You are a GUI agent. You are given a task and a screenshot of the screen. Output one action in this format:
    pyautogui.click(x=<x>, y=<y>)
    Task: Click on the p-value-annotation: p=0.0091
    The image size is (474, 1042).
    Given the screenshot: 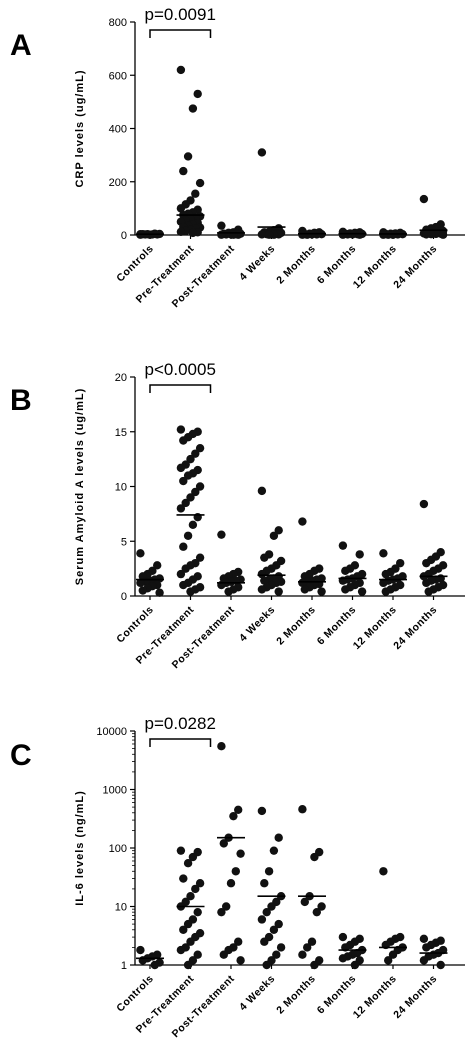 What is the action you would take?
    pyautogui.click(x=180, y=14)
    